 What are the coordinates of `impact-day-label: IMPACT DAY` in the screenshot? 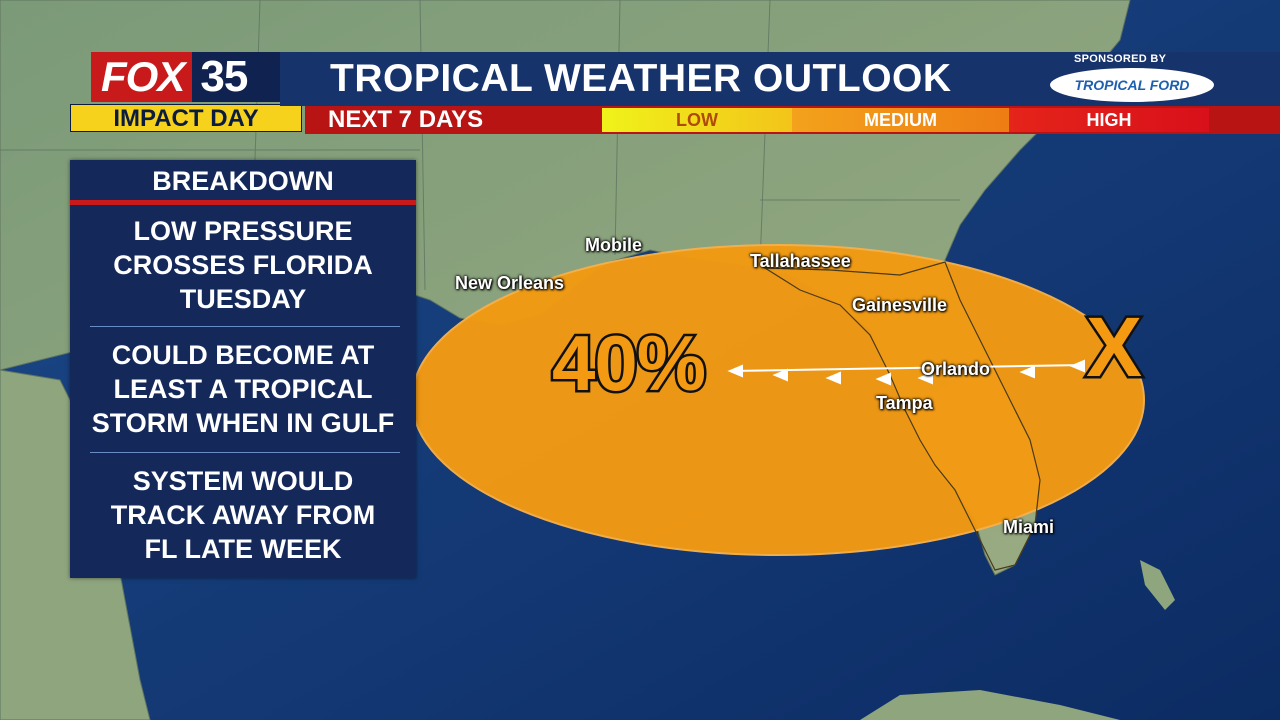 It's located at (186, 118).